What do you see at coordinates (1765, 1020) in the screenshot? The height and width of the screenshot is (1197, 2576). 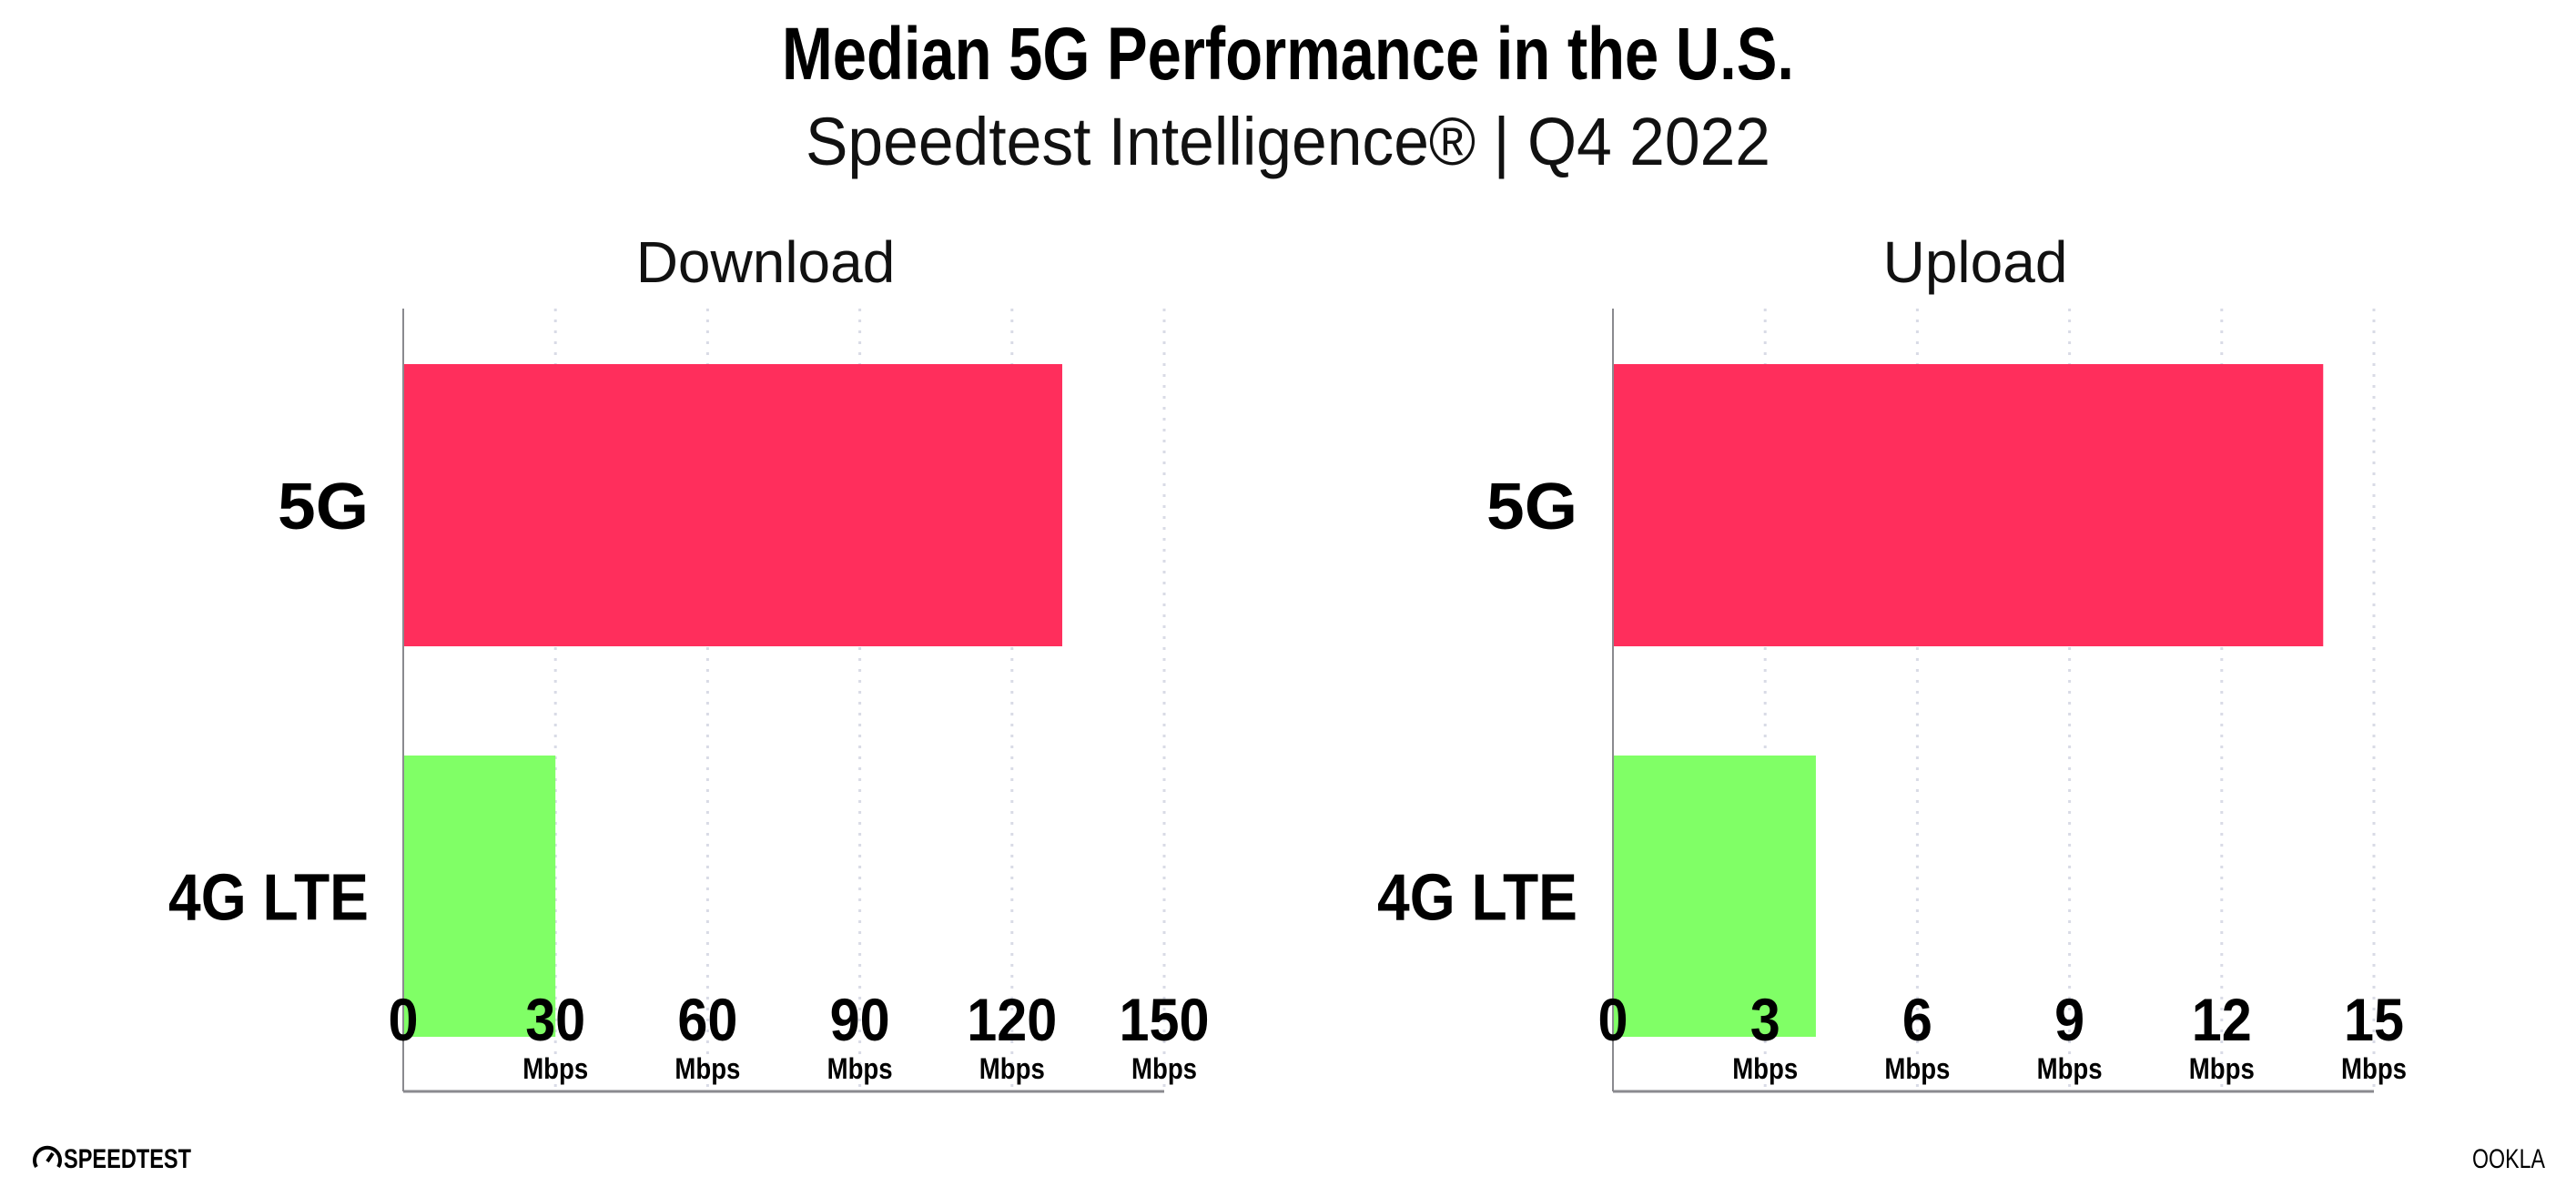 I see `tick-label: 3` at bounding box center [1765, 1020].